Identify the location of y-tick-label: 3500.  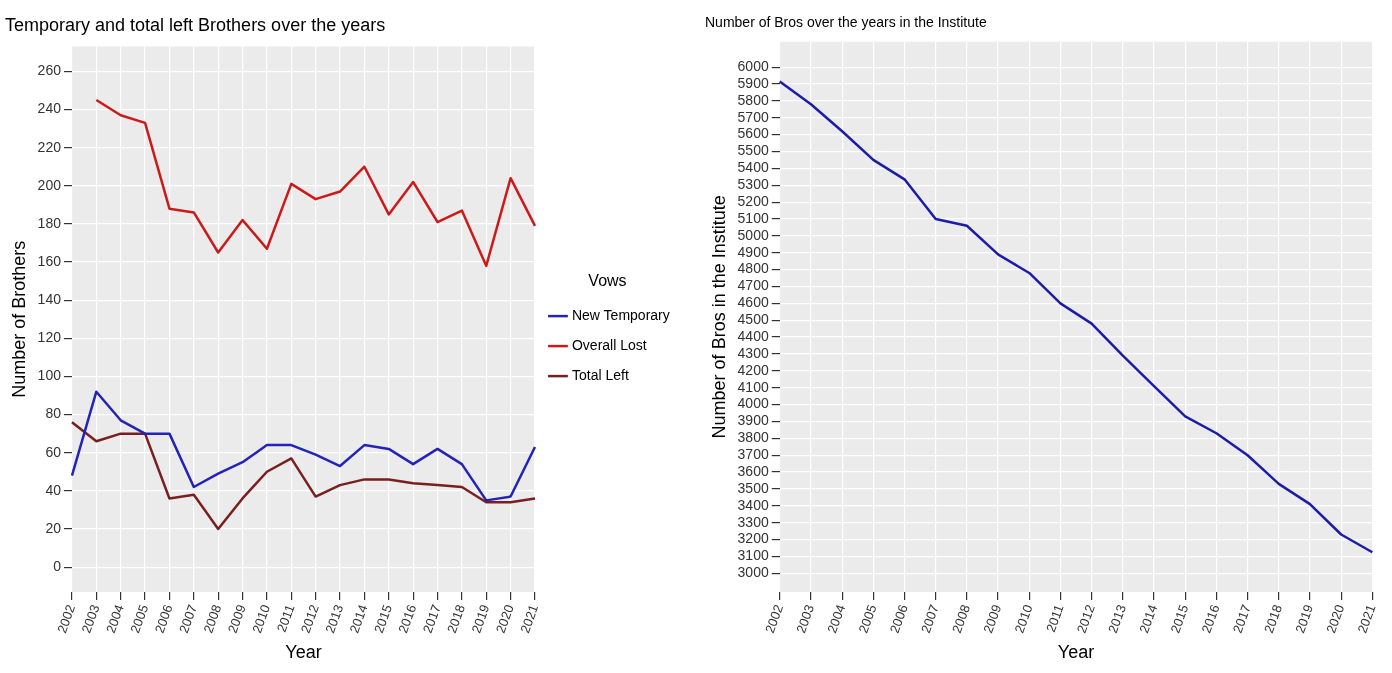
(753, 487).